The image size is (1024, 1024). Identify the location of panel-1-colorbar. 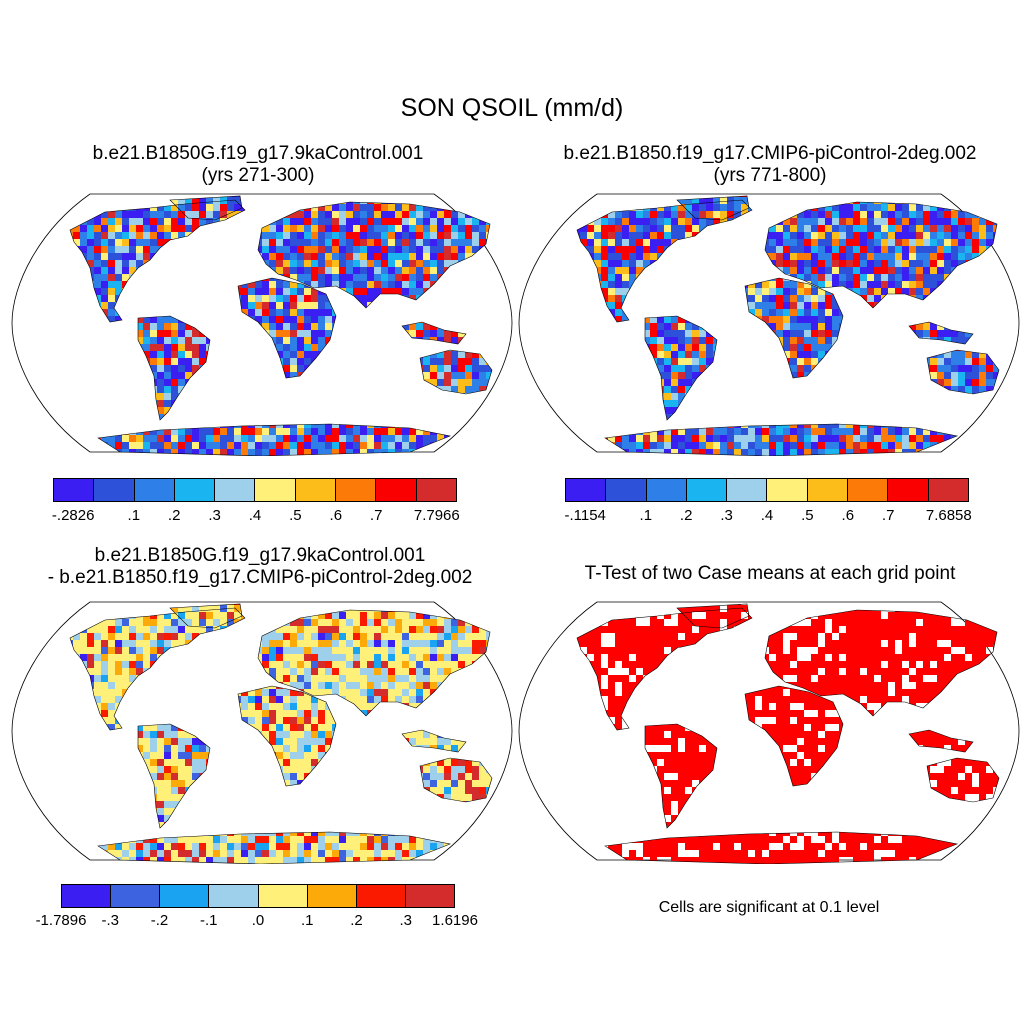
(255, 490).